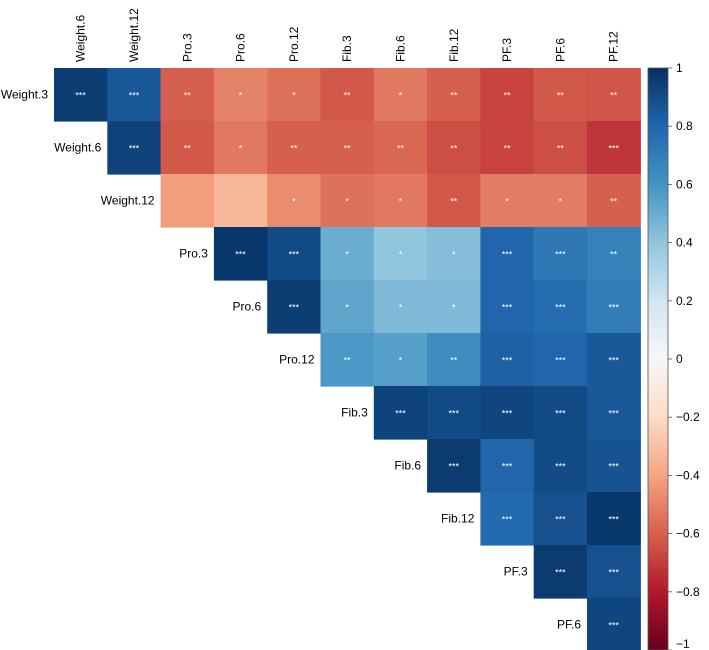 This screenshot has width=709, height=650. I want to click on column-label: Fib.12, so click(454, 45).